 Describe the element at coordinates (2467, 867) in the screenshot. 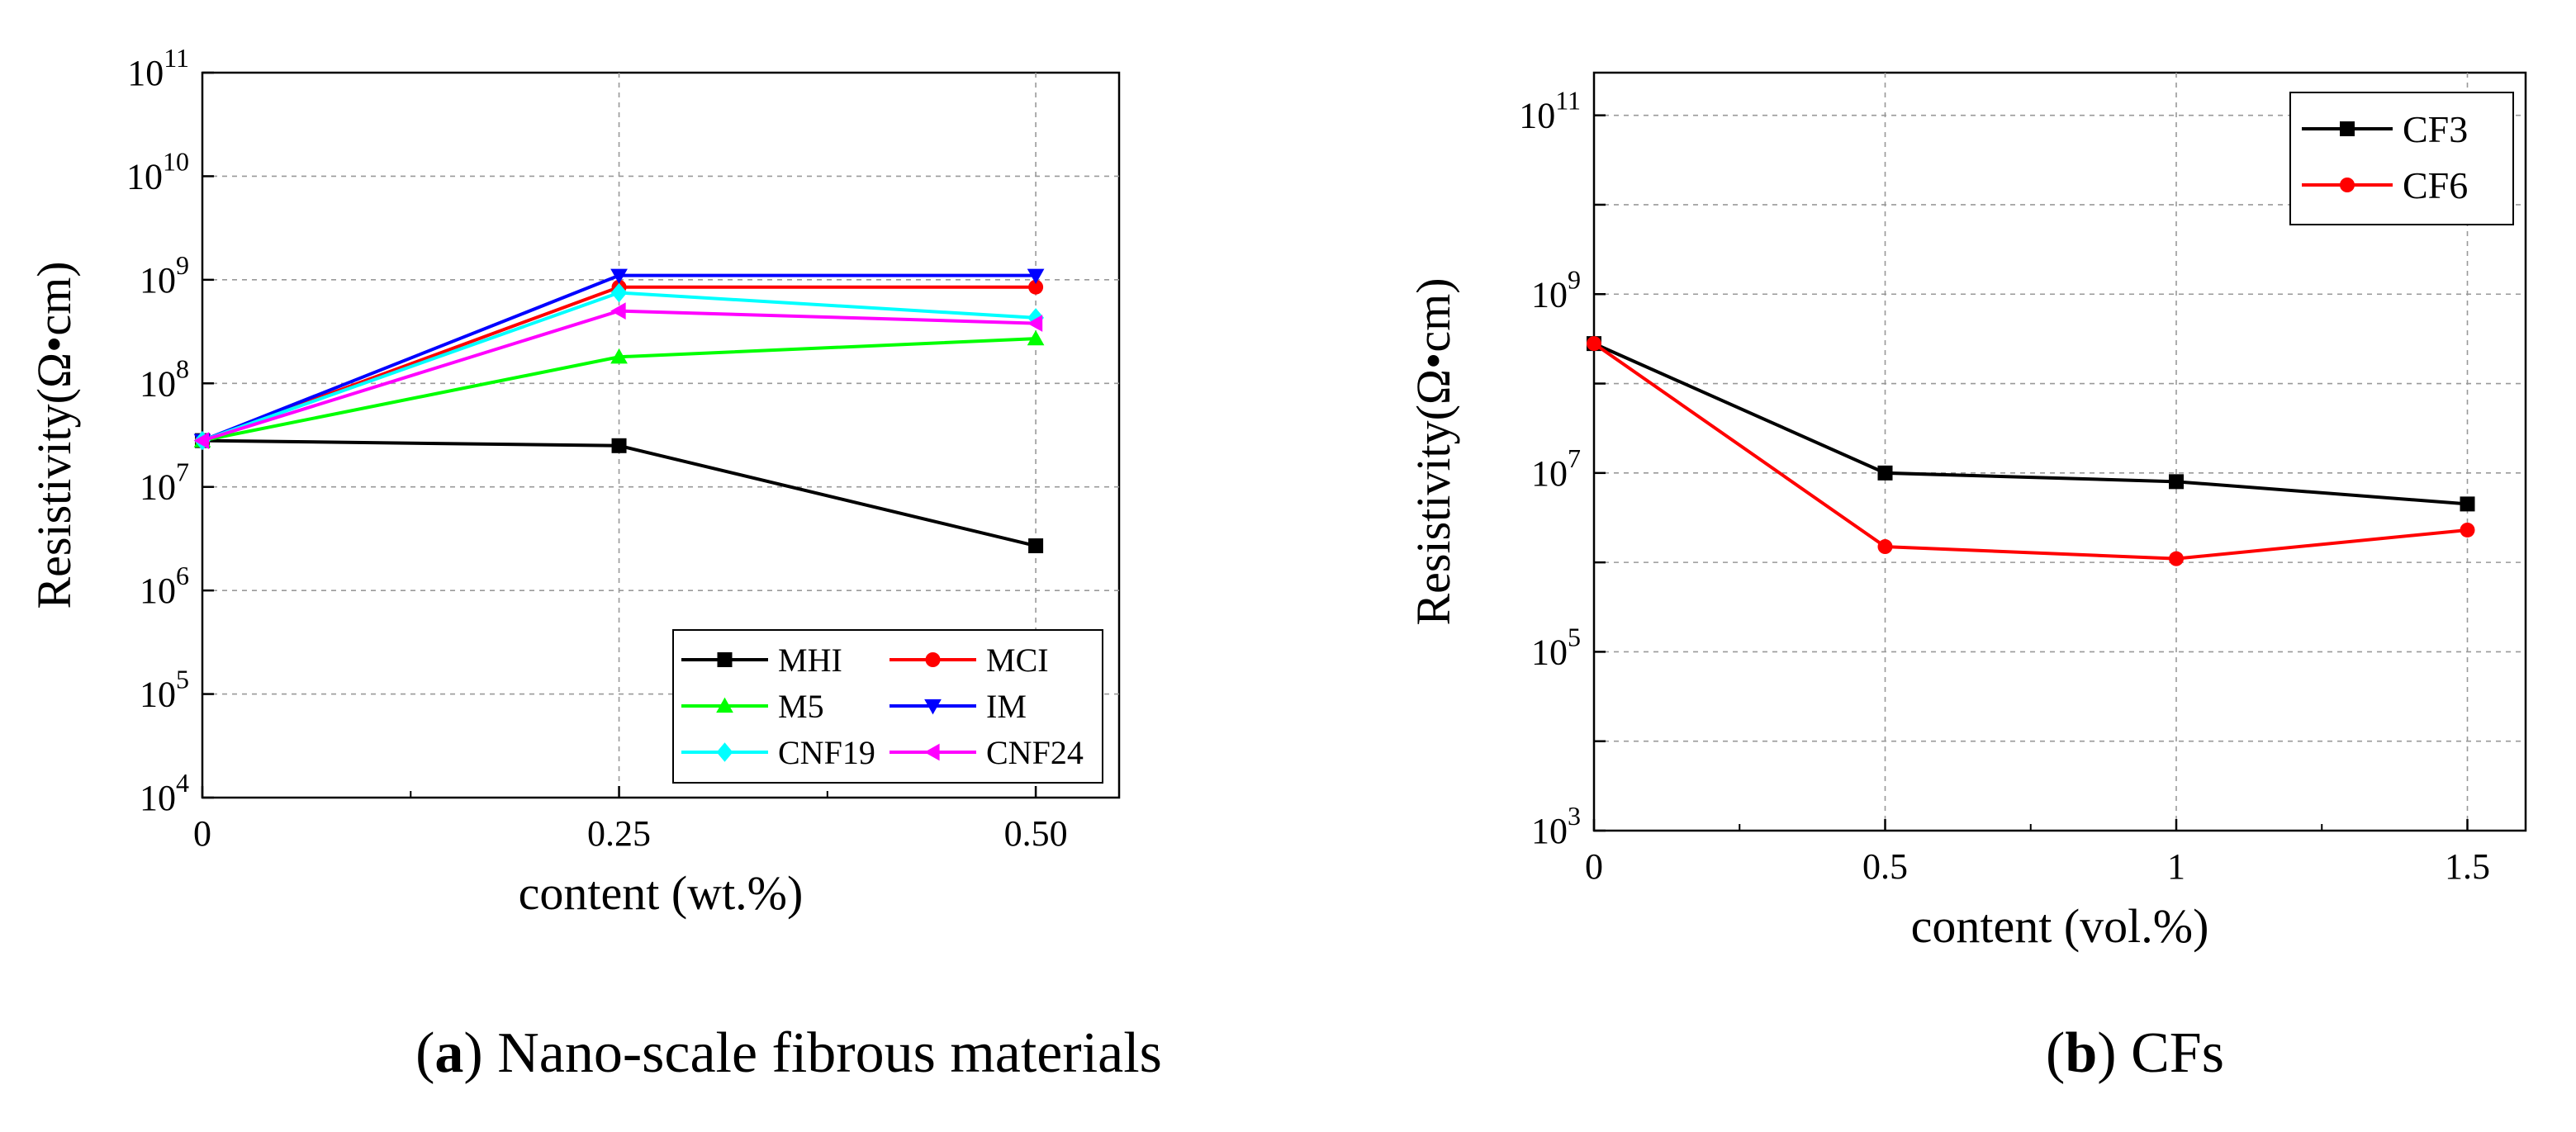

I see `x-tick-label: 1.5` at that location.